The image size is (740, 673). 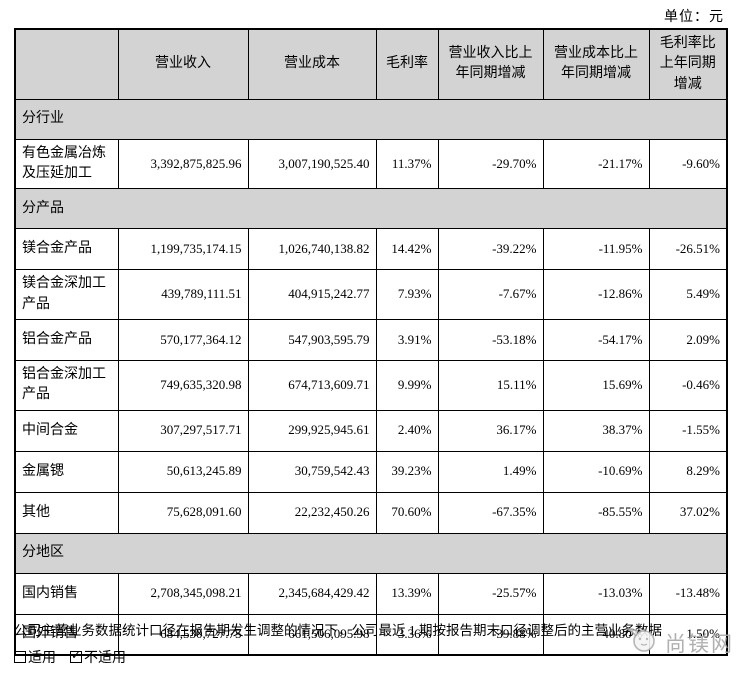 I want to click on table-cell: 307,297,517.71, so click(x=183, y=430).